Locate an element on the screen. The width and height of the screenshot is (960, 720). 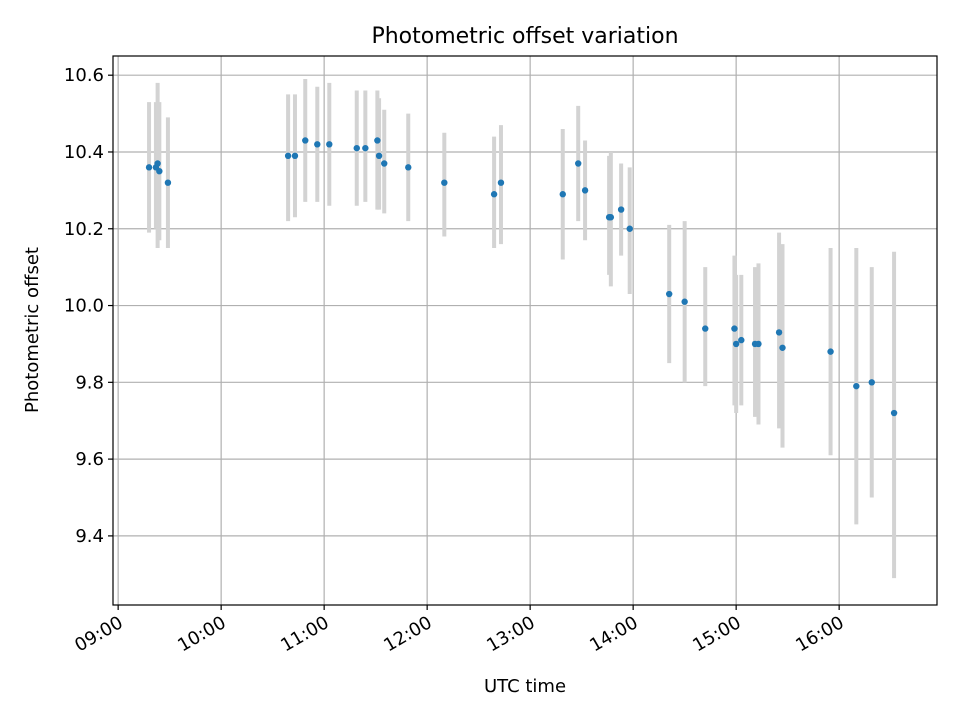
y-tick-label: 9.8 is located at coordinates (89, 382).